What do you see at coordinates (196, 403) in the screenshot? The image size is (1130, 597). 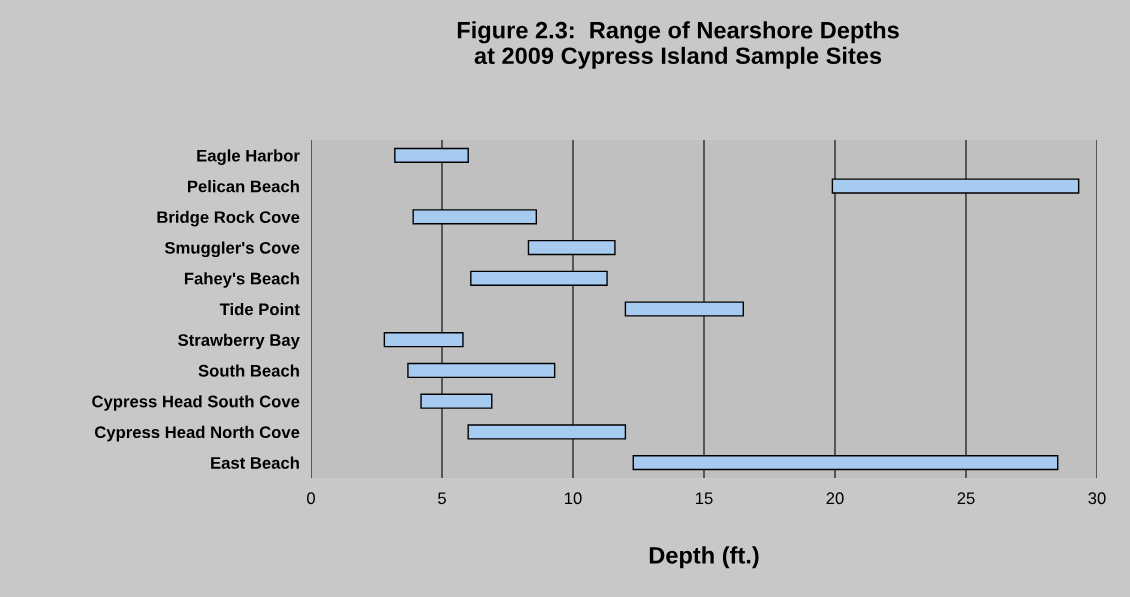 I see `y-tick-label: Cypress Head South Cove` at bounding box center [196, 403].